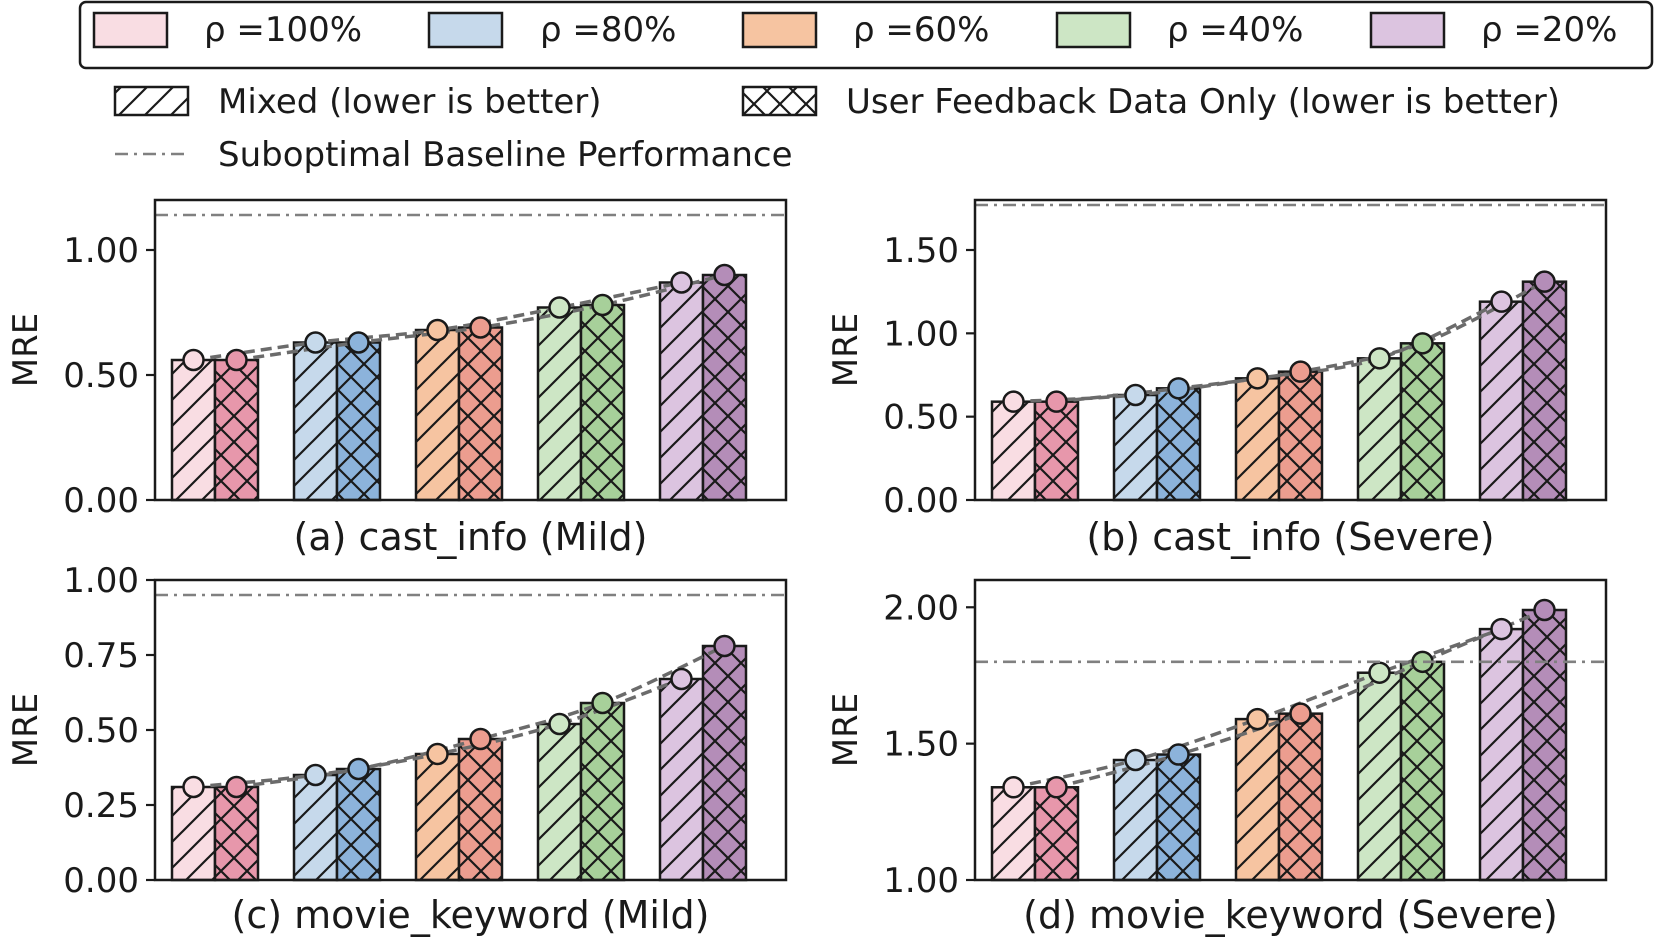  I want to click on legend-entry-mixed: Mixed (lower is better), so click(357, 102).